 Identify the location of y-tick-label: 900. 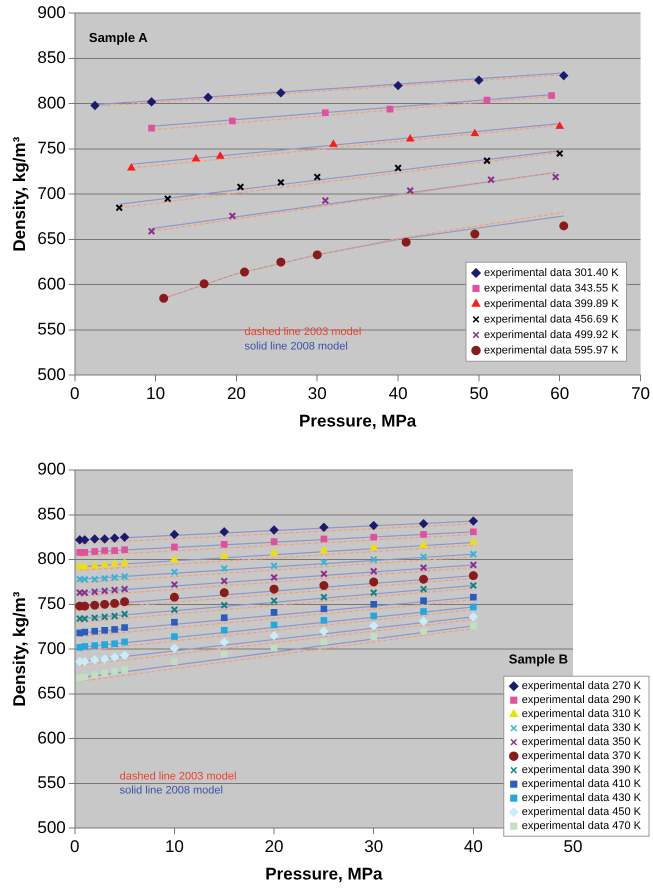
(51, 469).